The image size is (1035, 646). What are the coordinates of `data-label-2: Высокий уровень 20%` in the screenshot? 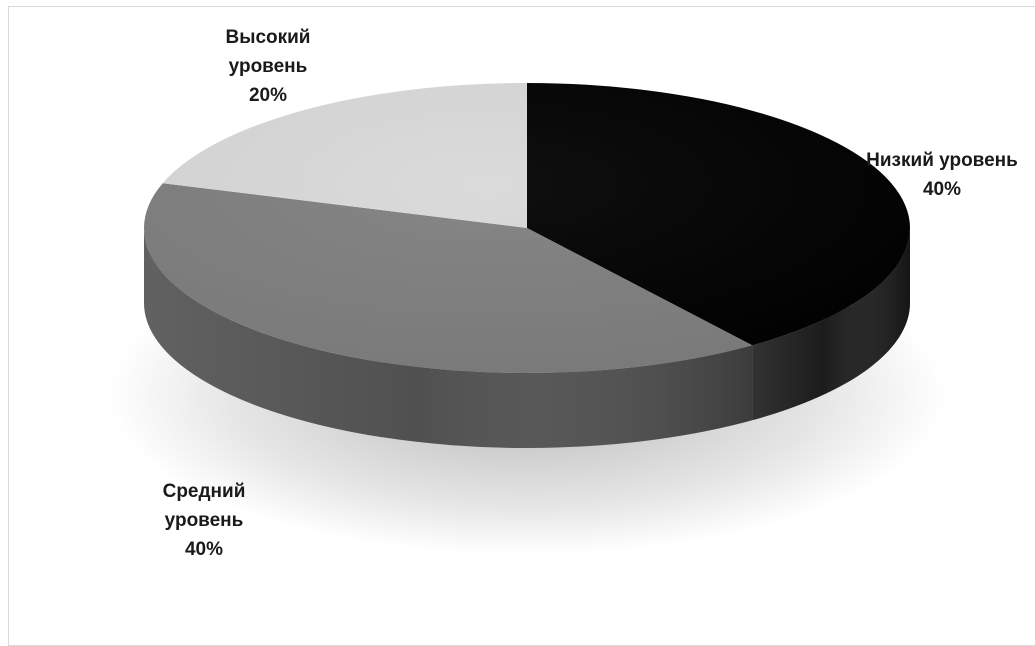 It's located at (268, 66).